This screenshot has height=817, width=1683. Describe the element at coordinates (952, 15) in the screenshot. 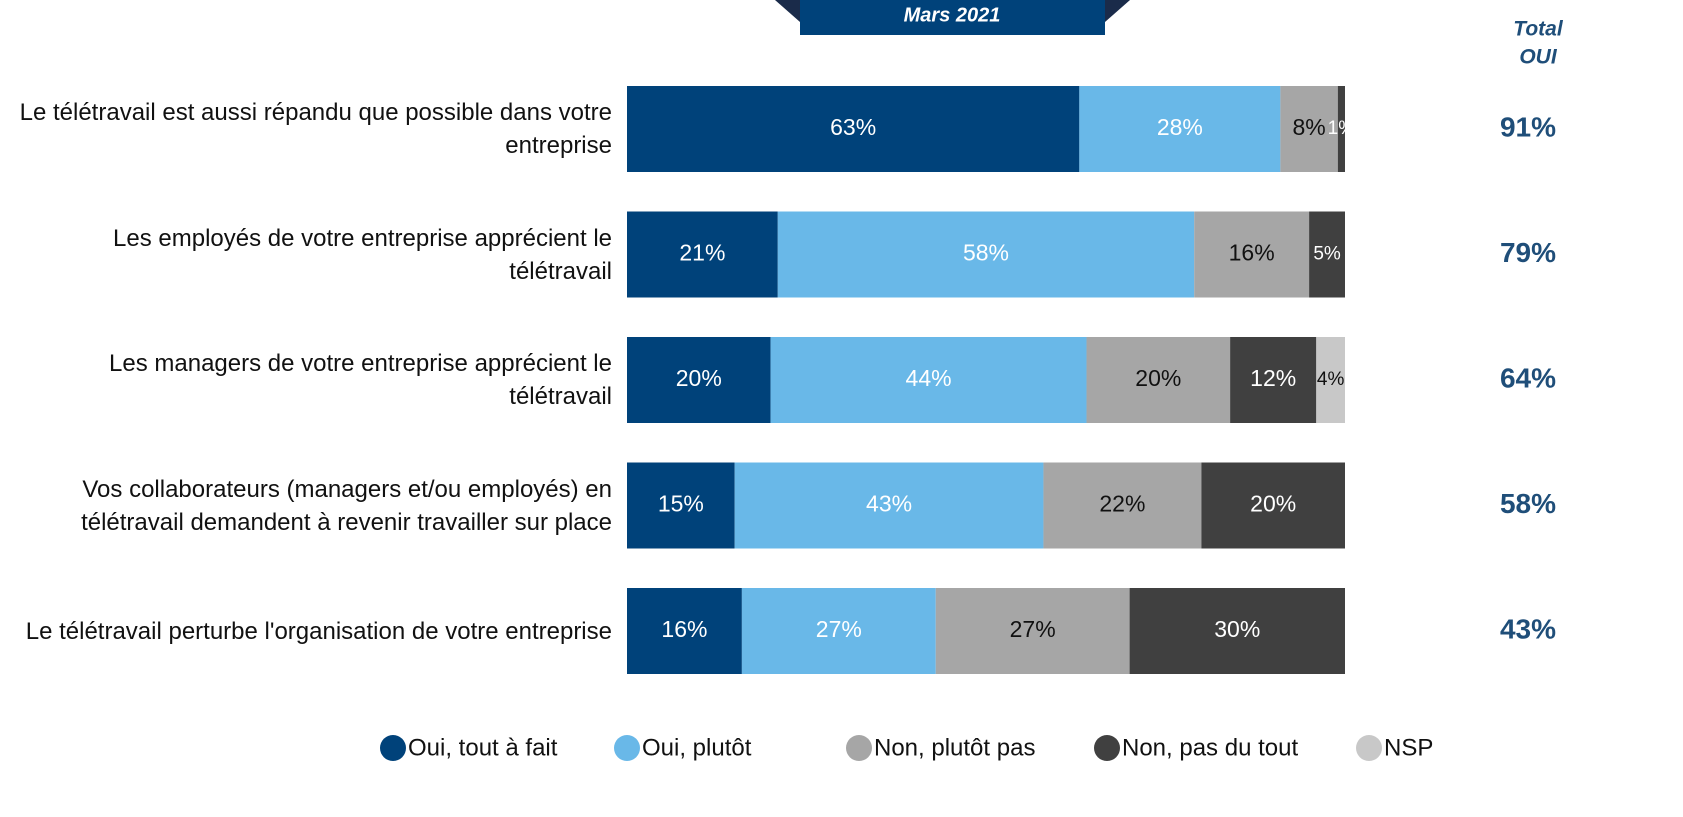

I see `header: Mars 2021` at that location.